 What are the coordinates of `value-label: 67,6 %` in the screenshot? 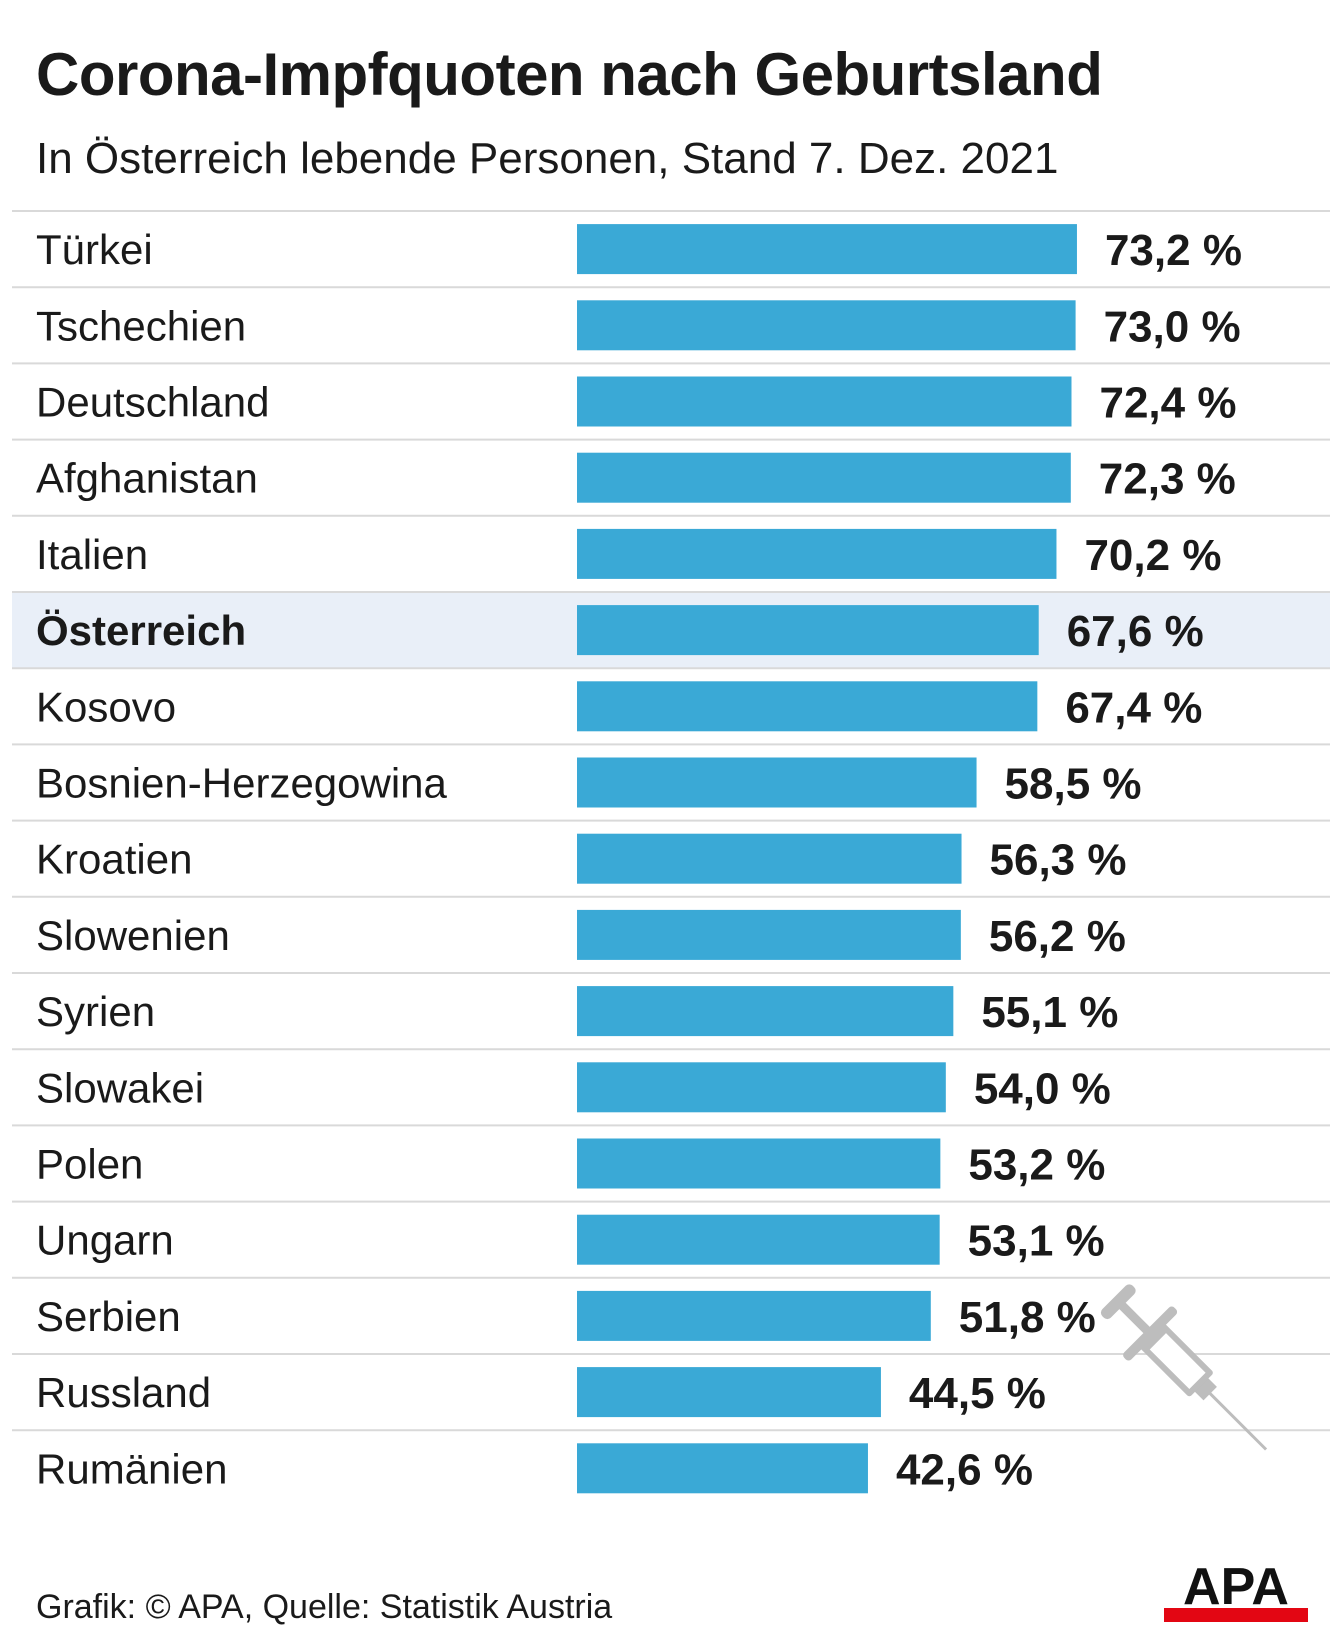 It's located at (1135, 631).